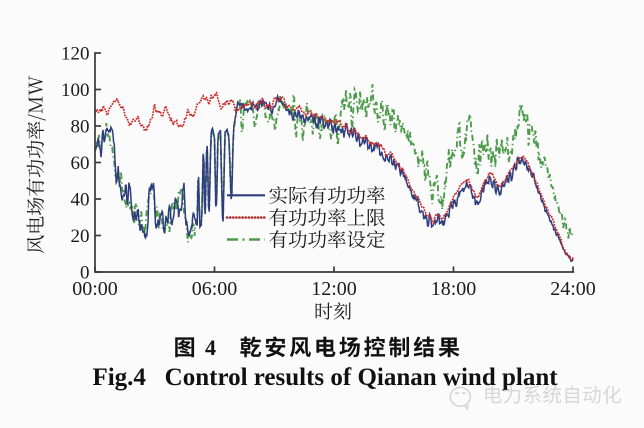 Image resolution: width=644 pixels, height=428 pixels. I want to click on svg-text: 0, so click(85, 273).